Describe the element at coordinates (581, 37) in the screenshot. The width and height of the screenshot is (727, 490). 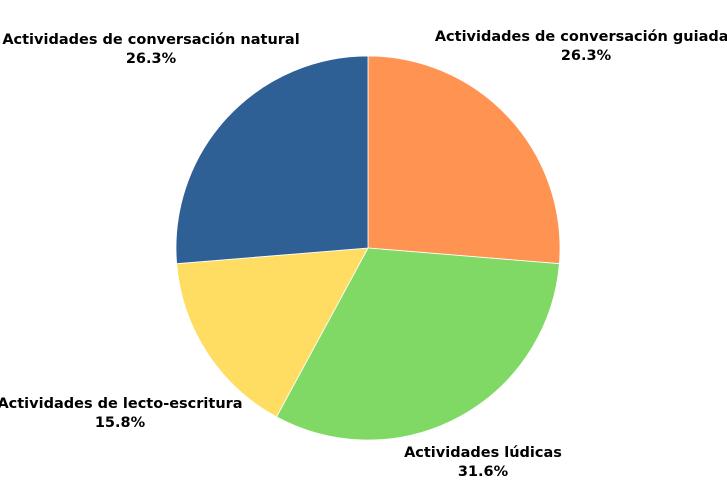
I see `slice-label-1: Actividades de conversación guiadas` at that location.